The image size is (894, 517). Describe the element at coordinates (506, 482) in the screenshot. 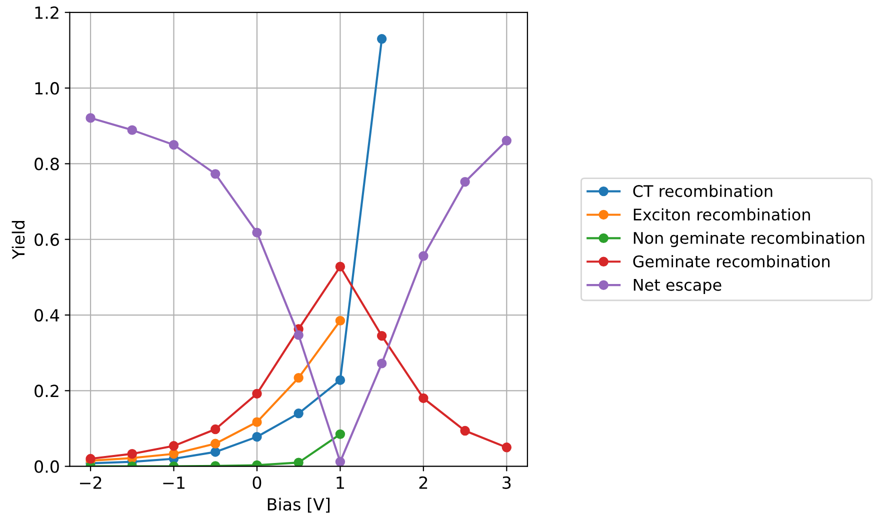

I see `x-tick-label: 3` at that location.